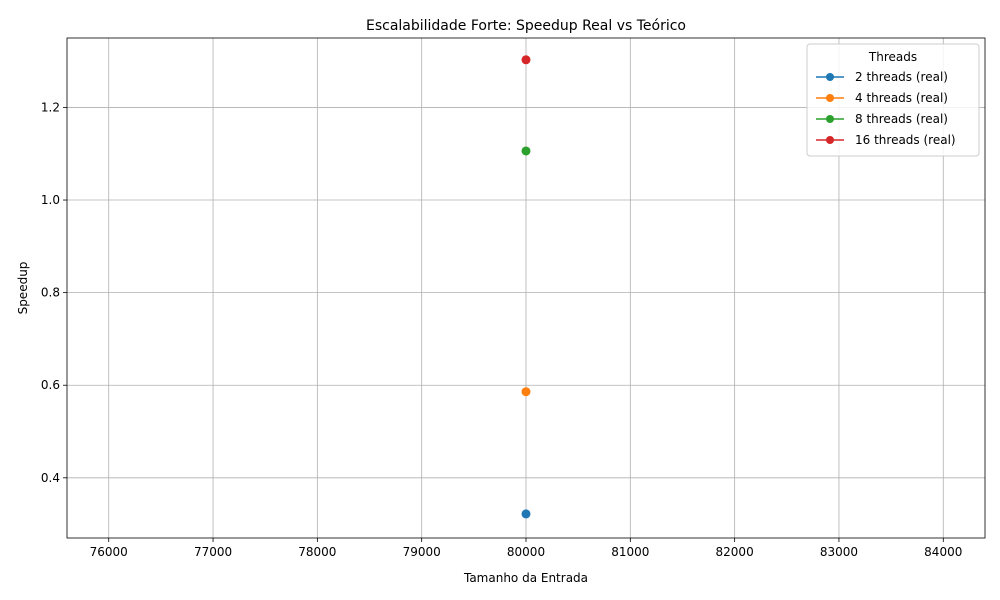 The height and width of the screenshot is (600, 1000). What do you see at coordinates (892, 57) in the screenshot?
I see `legend-title: Threads` at bounding box center [892, 57].